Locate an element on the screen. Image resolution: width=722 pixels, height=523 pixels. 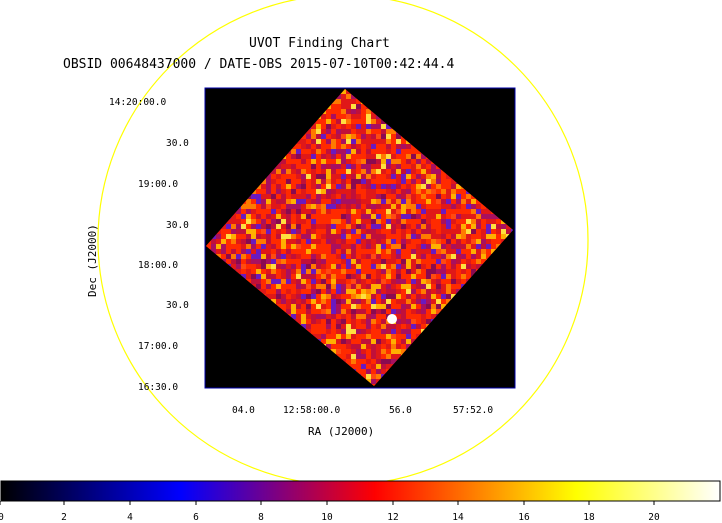
colorbar-tick-label: 2 is located at coordinates (64, 517).